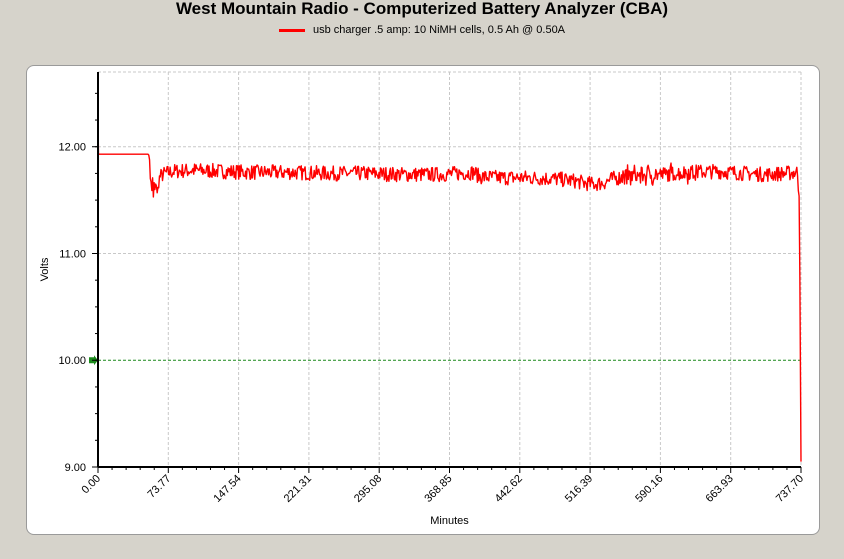 The image size is (844, 559). I want to click on x-tick-label: 442.62, so click(509, 489).